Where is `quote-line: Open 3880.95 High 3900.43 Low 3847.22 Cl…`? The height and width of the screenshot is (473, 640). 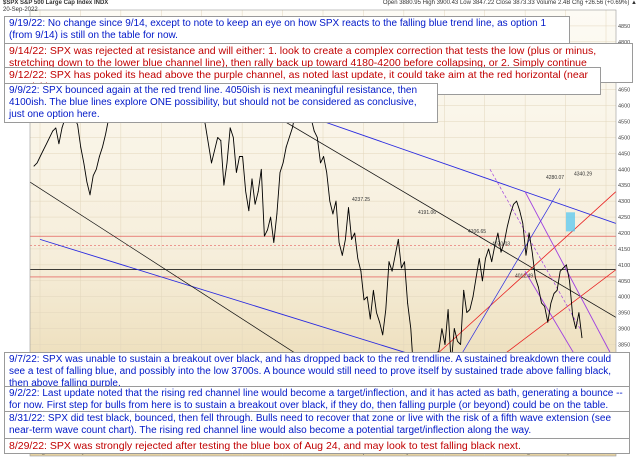 quote-line: Open 3880.95 High 3900.43 Low 3847.22 Cl… is located at coordinates (509, 3).